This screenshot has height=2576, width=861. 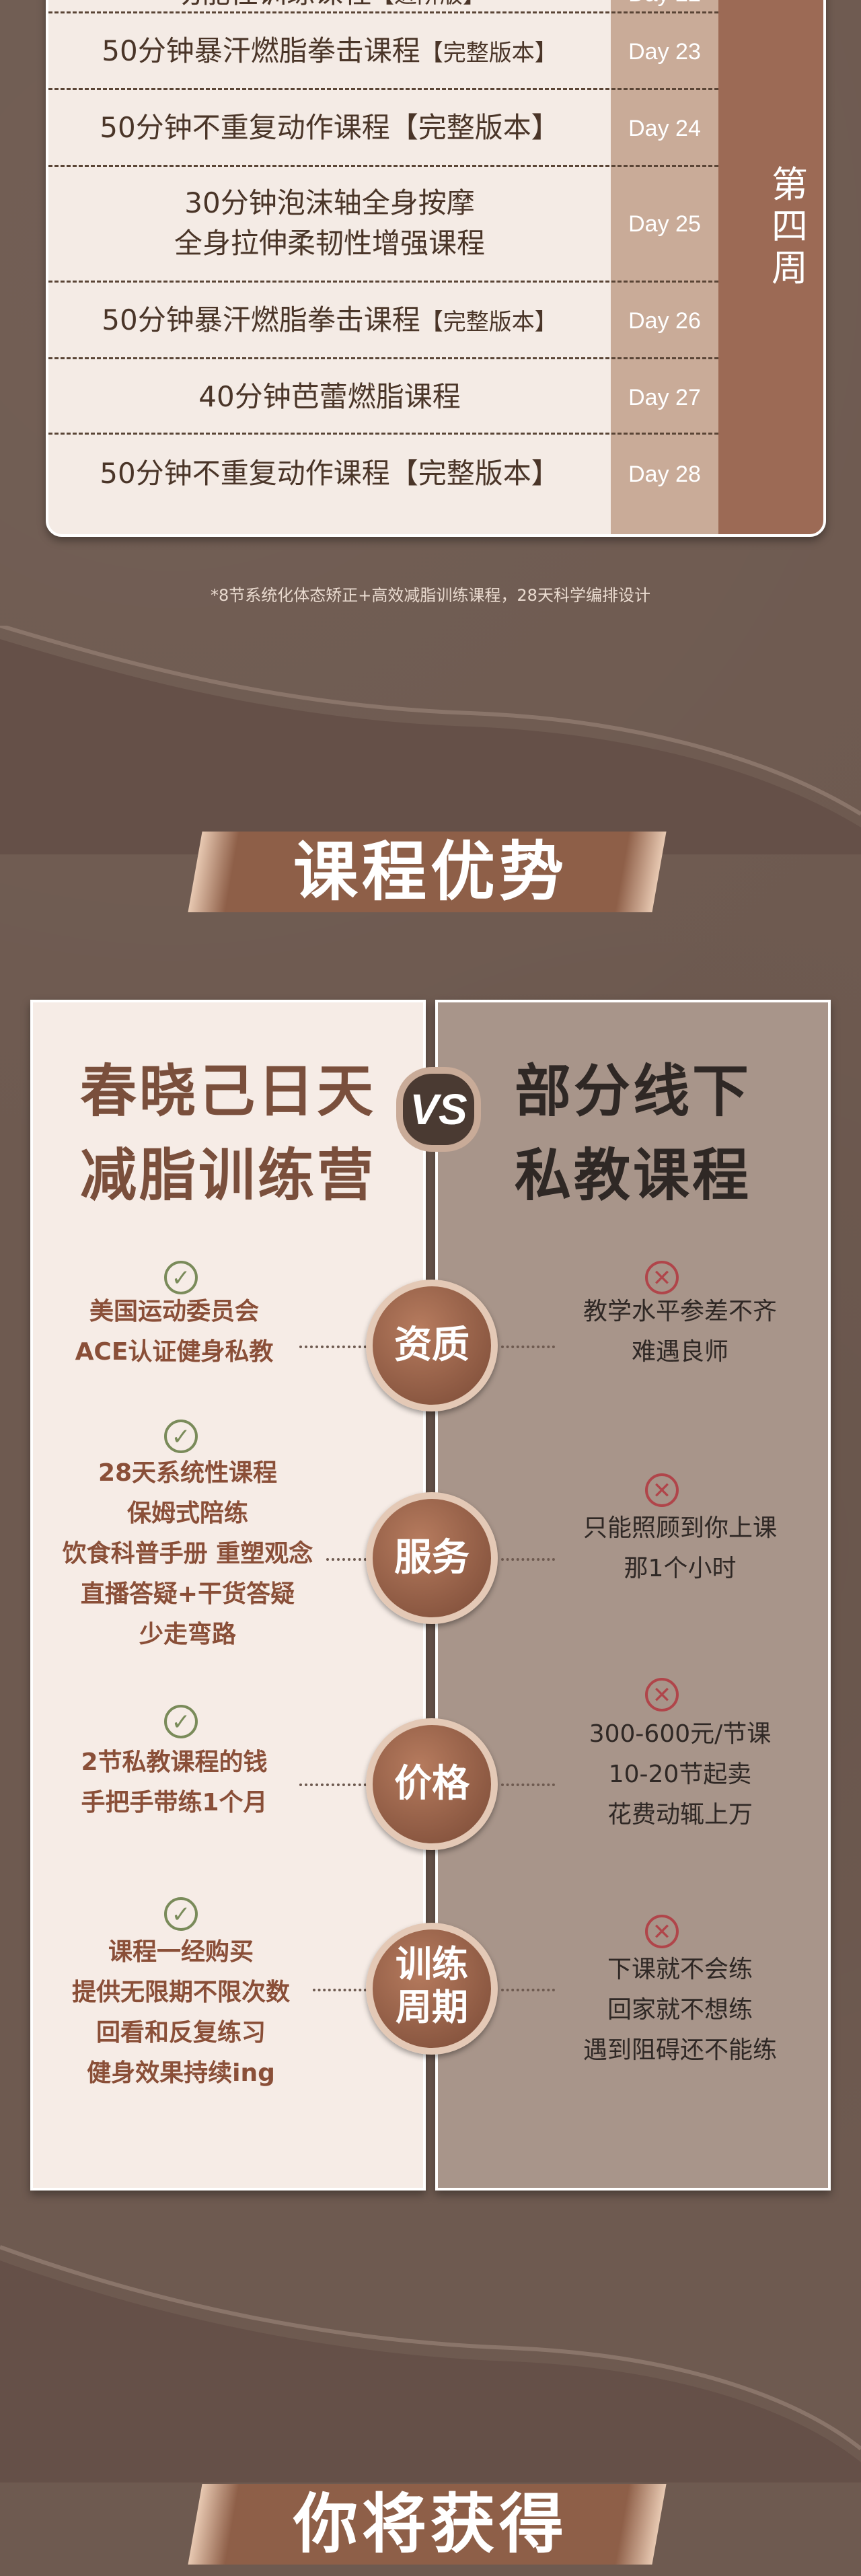 What do you see at coordinates (329, 203) in the screenshot?
I see `course-name-line1: 30分钟泡沫轴全身按摩` at bounding box center [329, 203].